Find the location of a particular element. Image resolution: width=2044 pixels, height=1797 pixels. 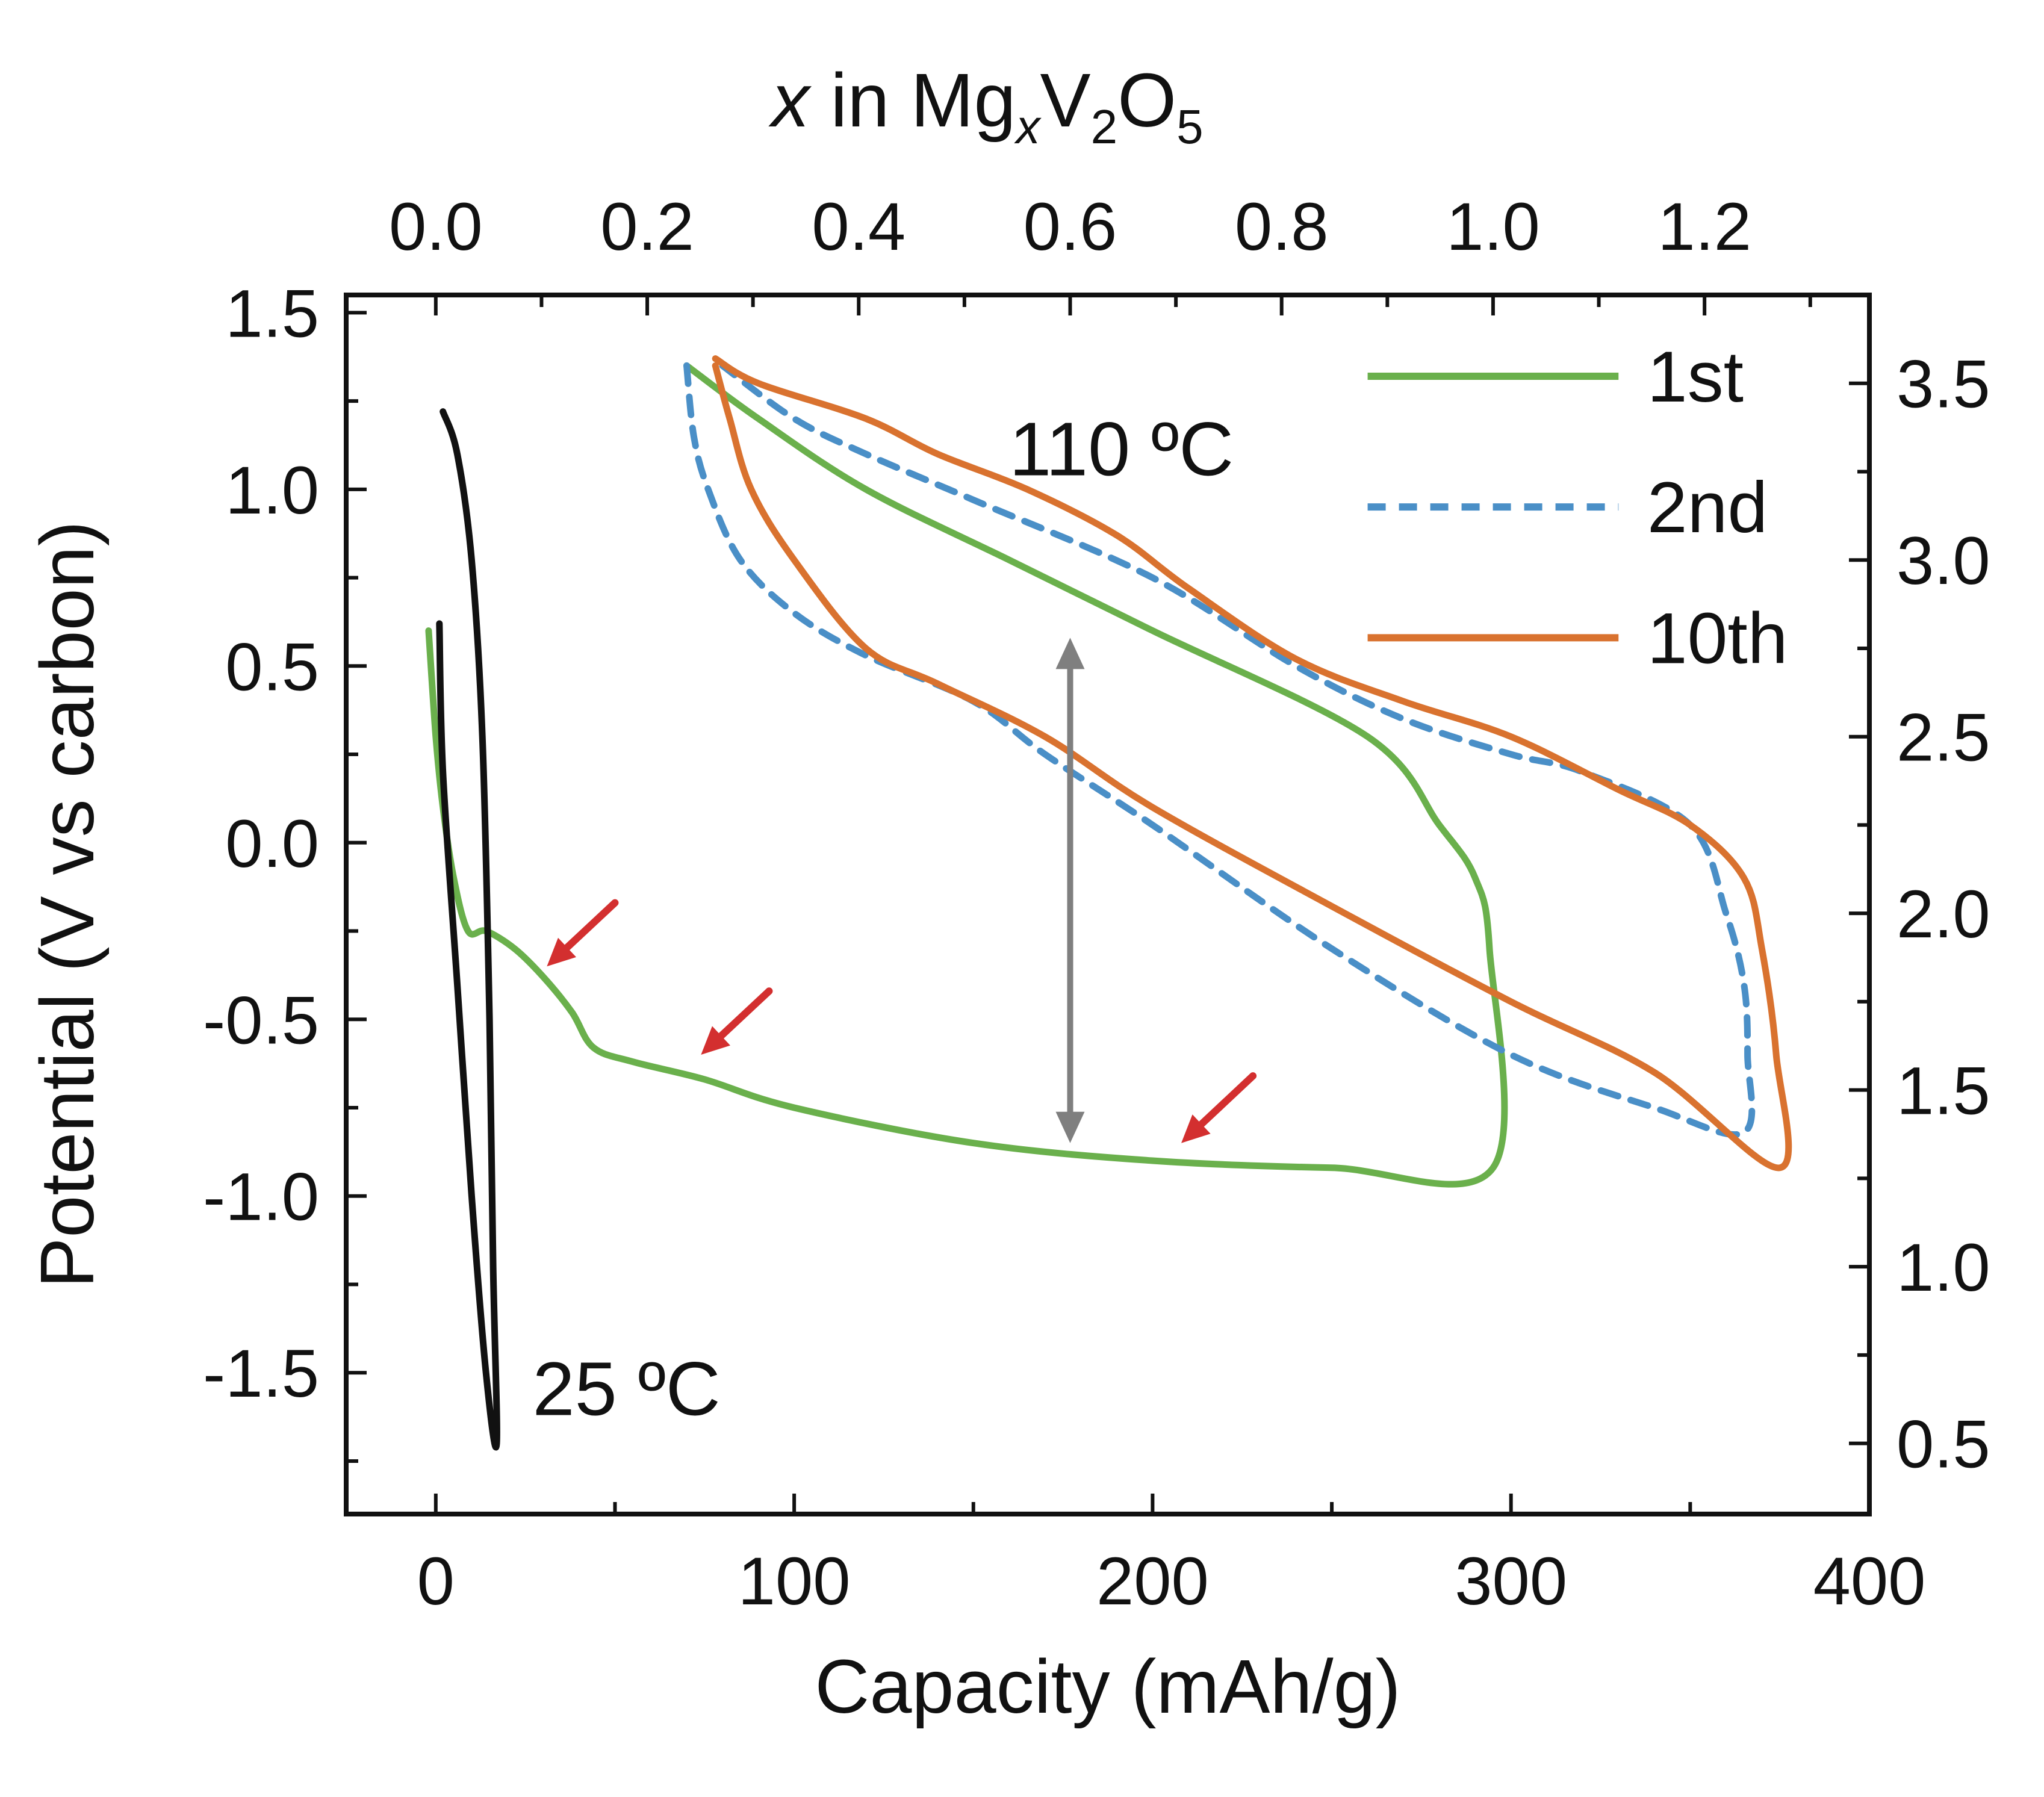

series-line-25c is located at coordinates (468, 929).